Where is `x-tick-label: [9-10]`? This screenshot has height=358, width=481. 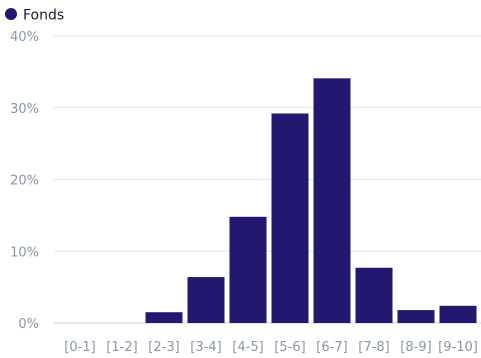
x-tick-label: [9-10] is located at coordinates (458, 347).